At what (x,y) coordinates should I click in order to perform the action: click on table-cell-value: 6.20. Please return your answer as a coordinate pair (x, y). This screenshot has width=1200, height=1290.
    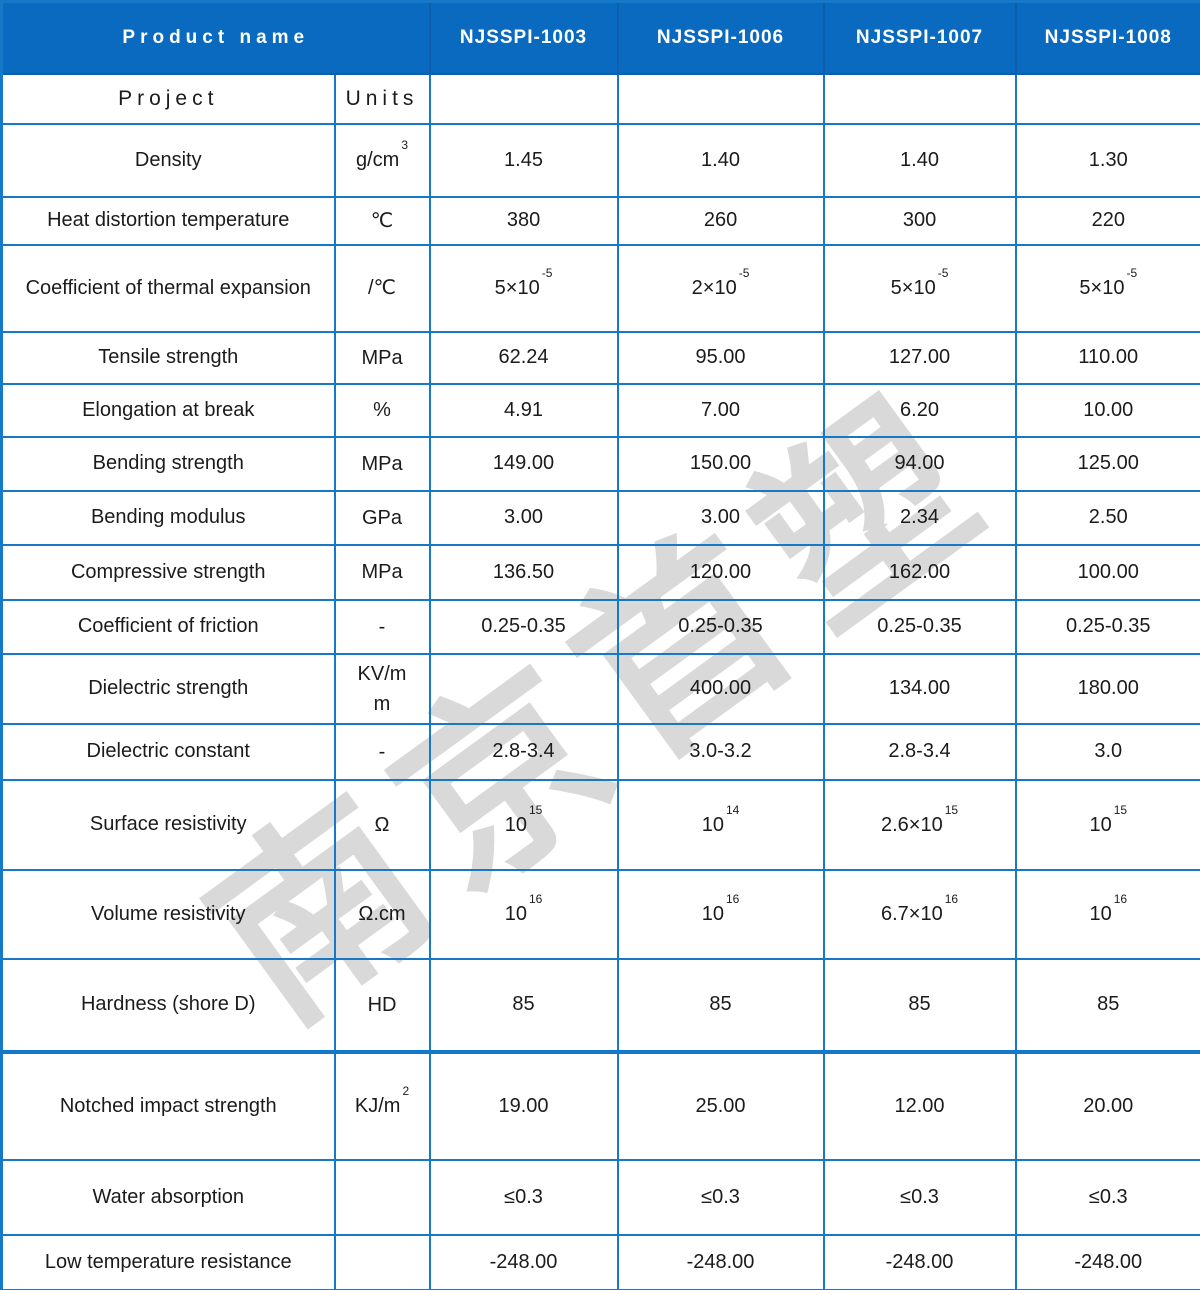
    Looking at the image, I should click on (919, 410).